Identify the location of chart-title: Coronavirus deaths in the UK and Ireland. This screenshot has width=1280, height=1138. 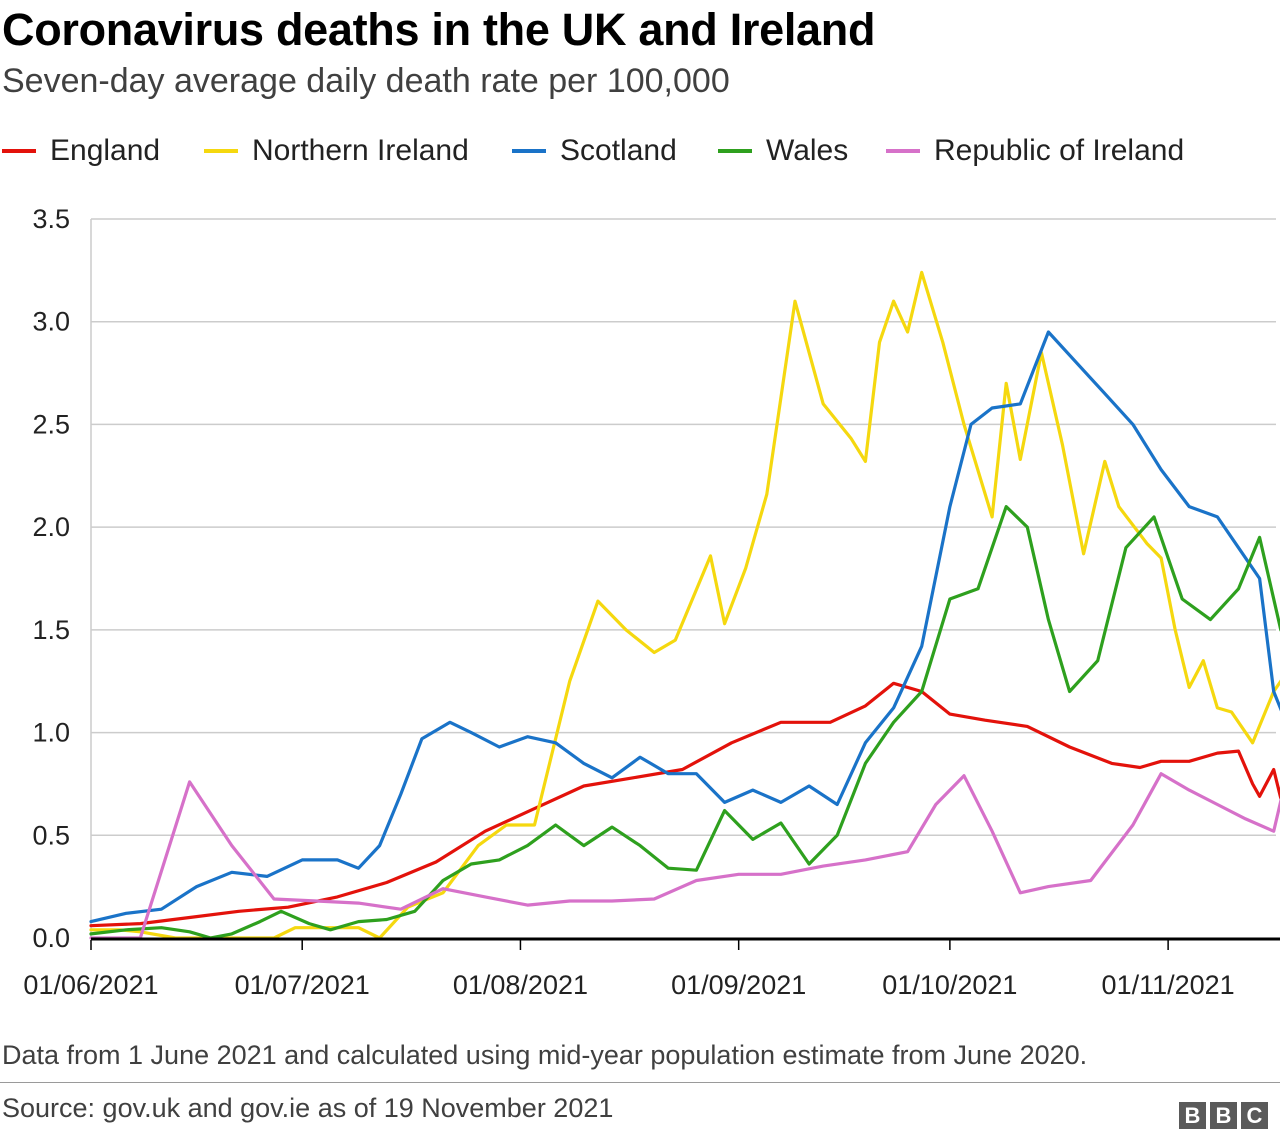
(439, 29).